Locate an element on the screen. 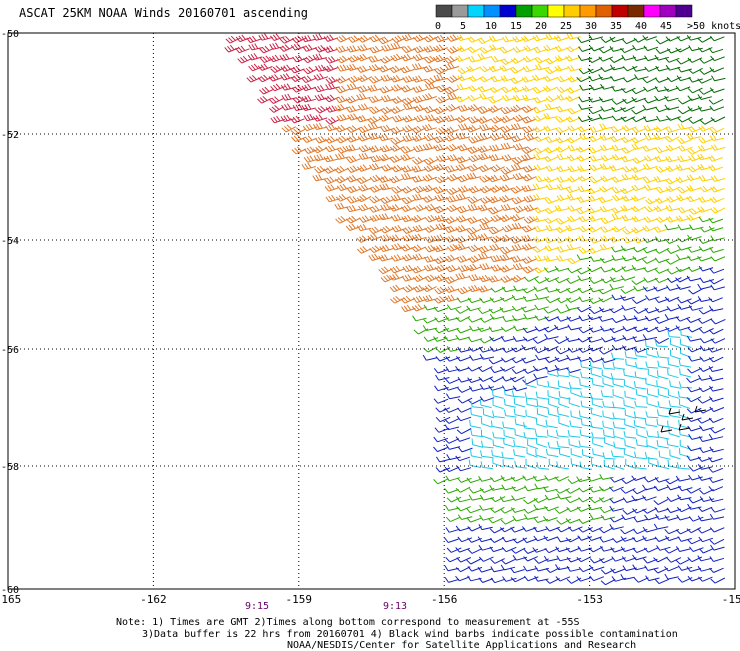  lat-tick-label: -52 is located at coordinates (10, 135).